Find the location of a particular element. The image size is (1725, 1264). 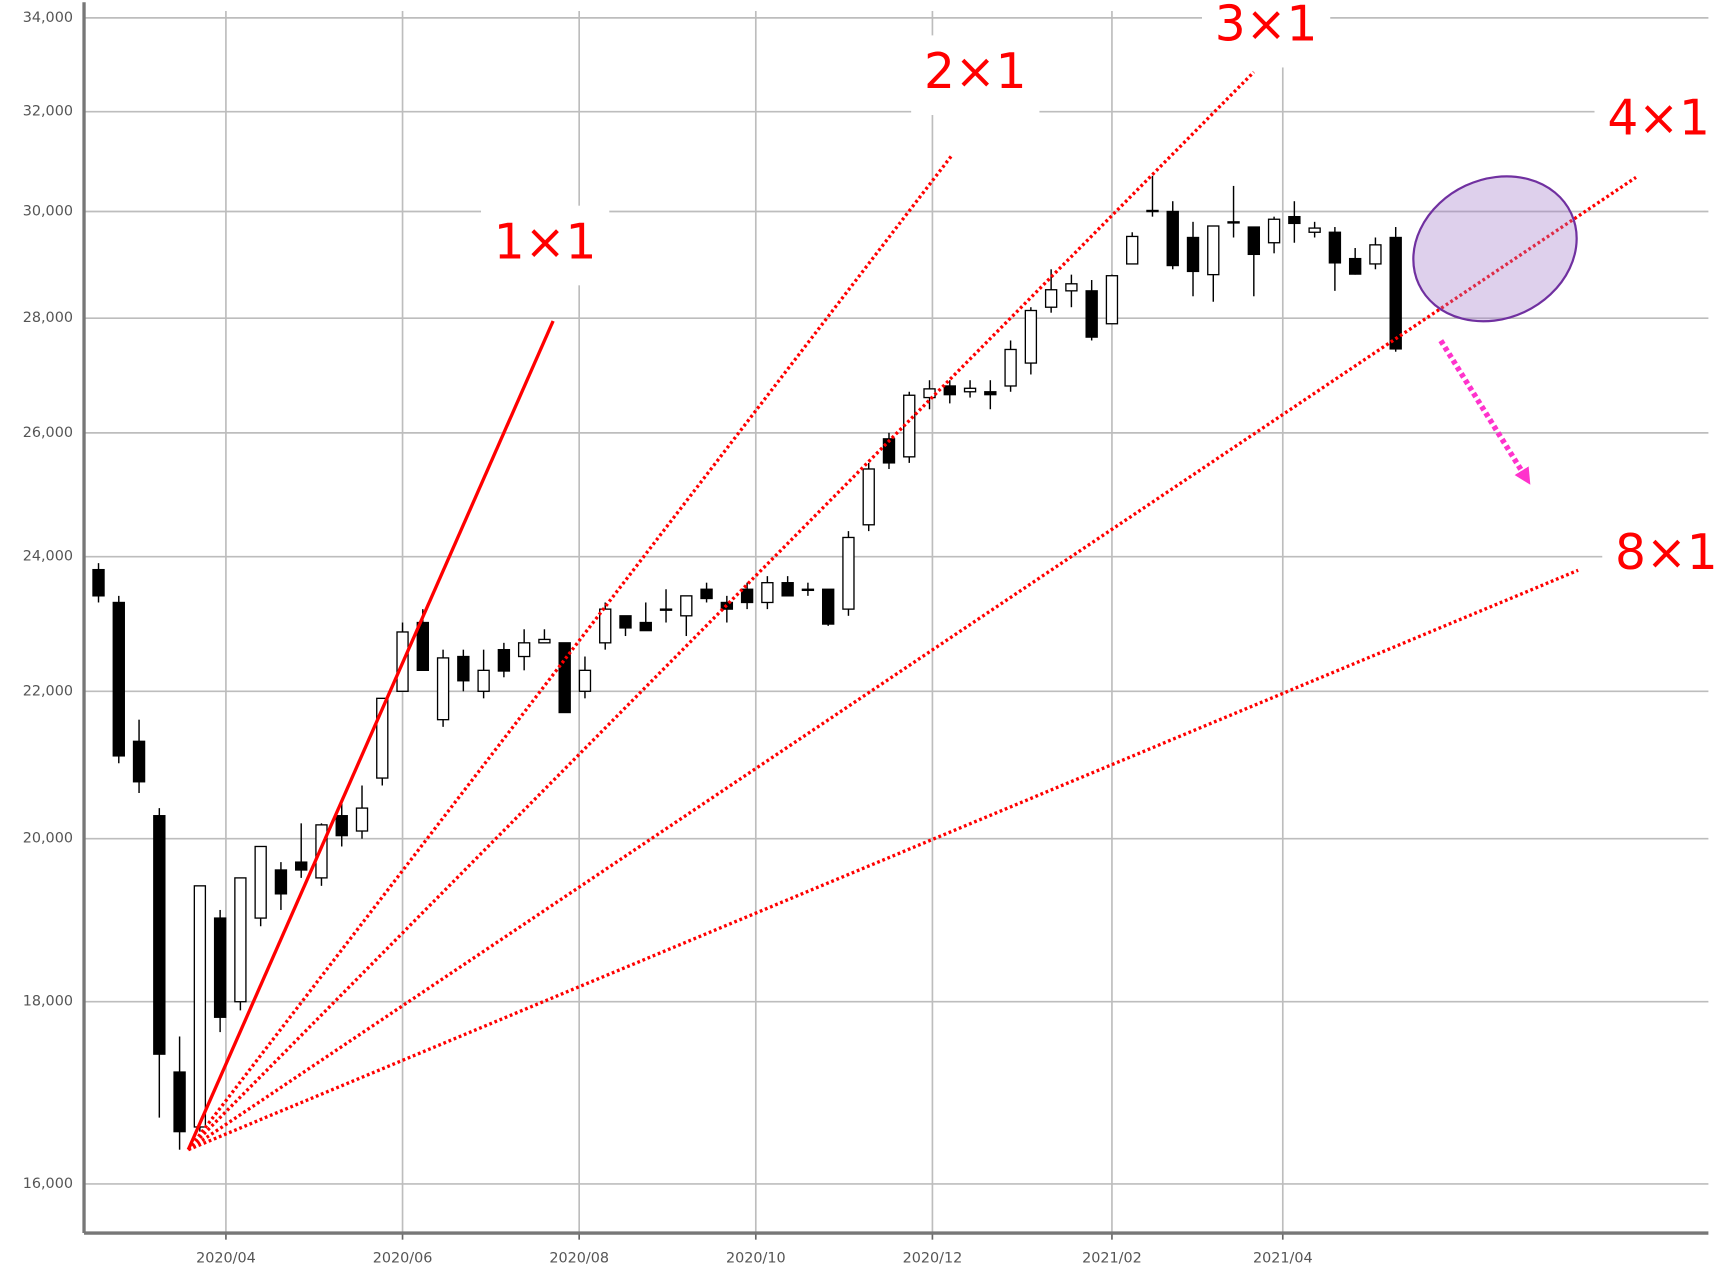

y-tick-label: 24,000 is located at coordinates (48, 557).